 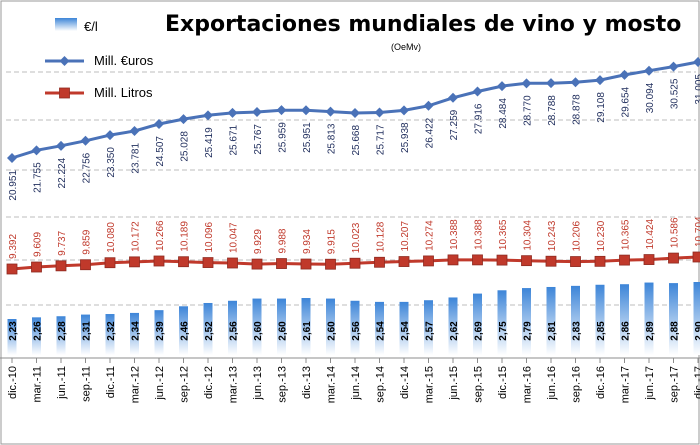 I want to click on euros-label-9: 25.671, so click(x=234, y=140).